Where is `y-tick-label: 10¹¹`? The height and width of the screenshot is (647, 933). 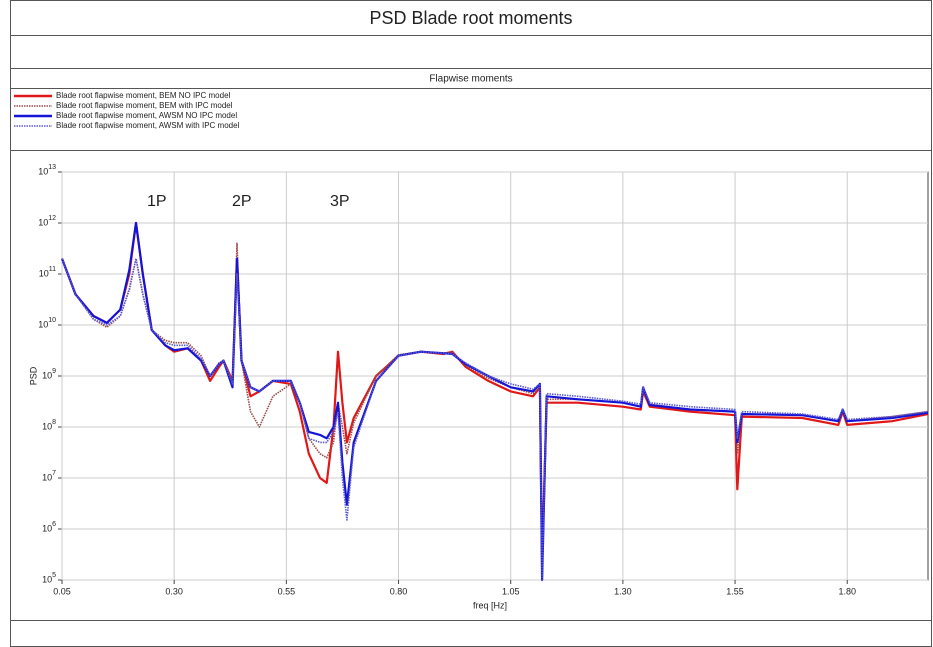
y-tick-label: 10¹¹ is located at coordinates (47, 272).